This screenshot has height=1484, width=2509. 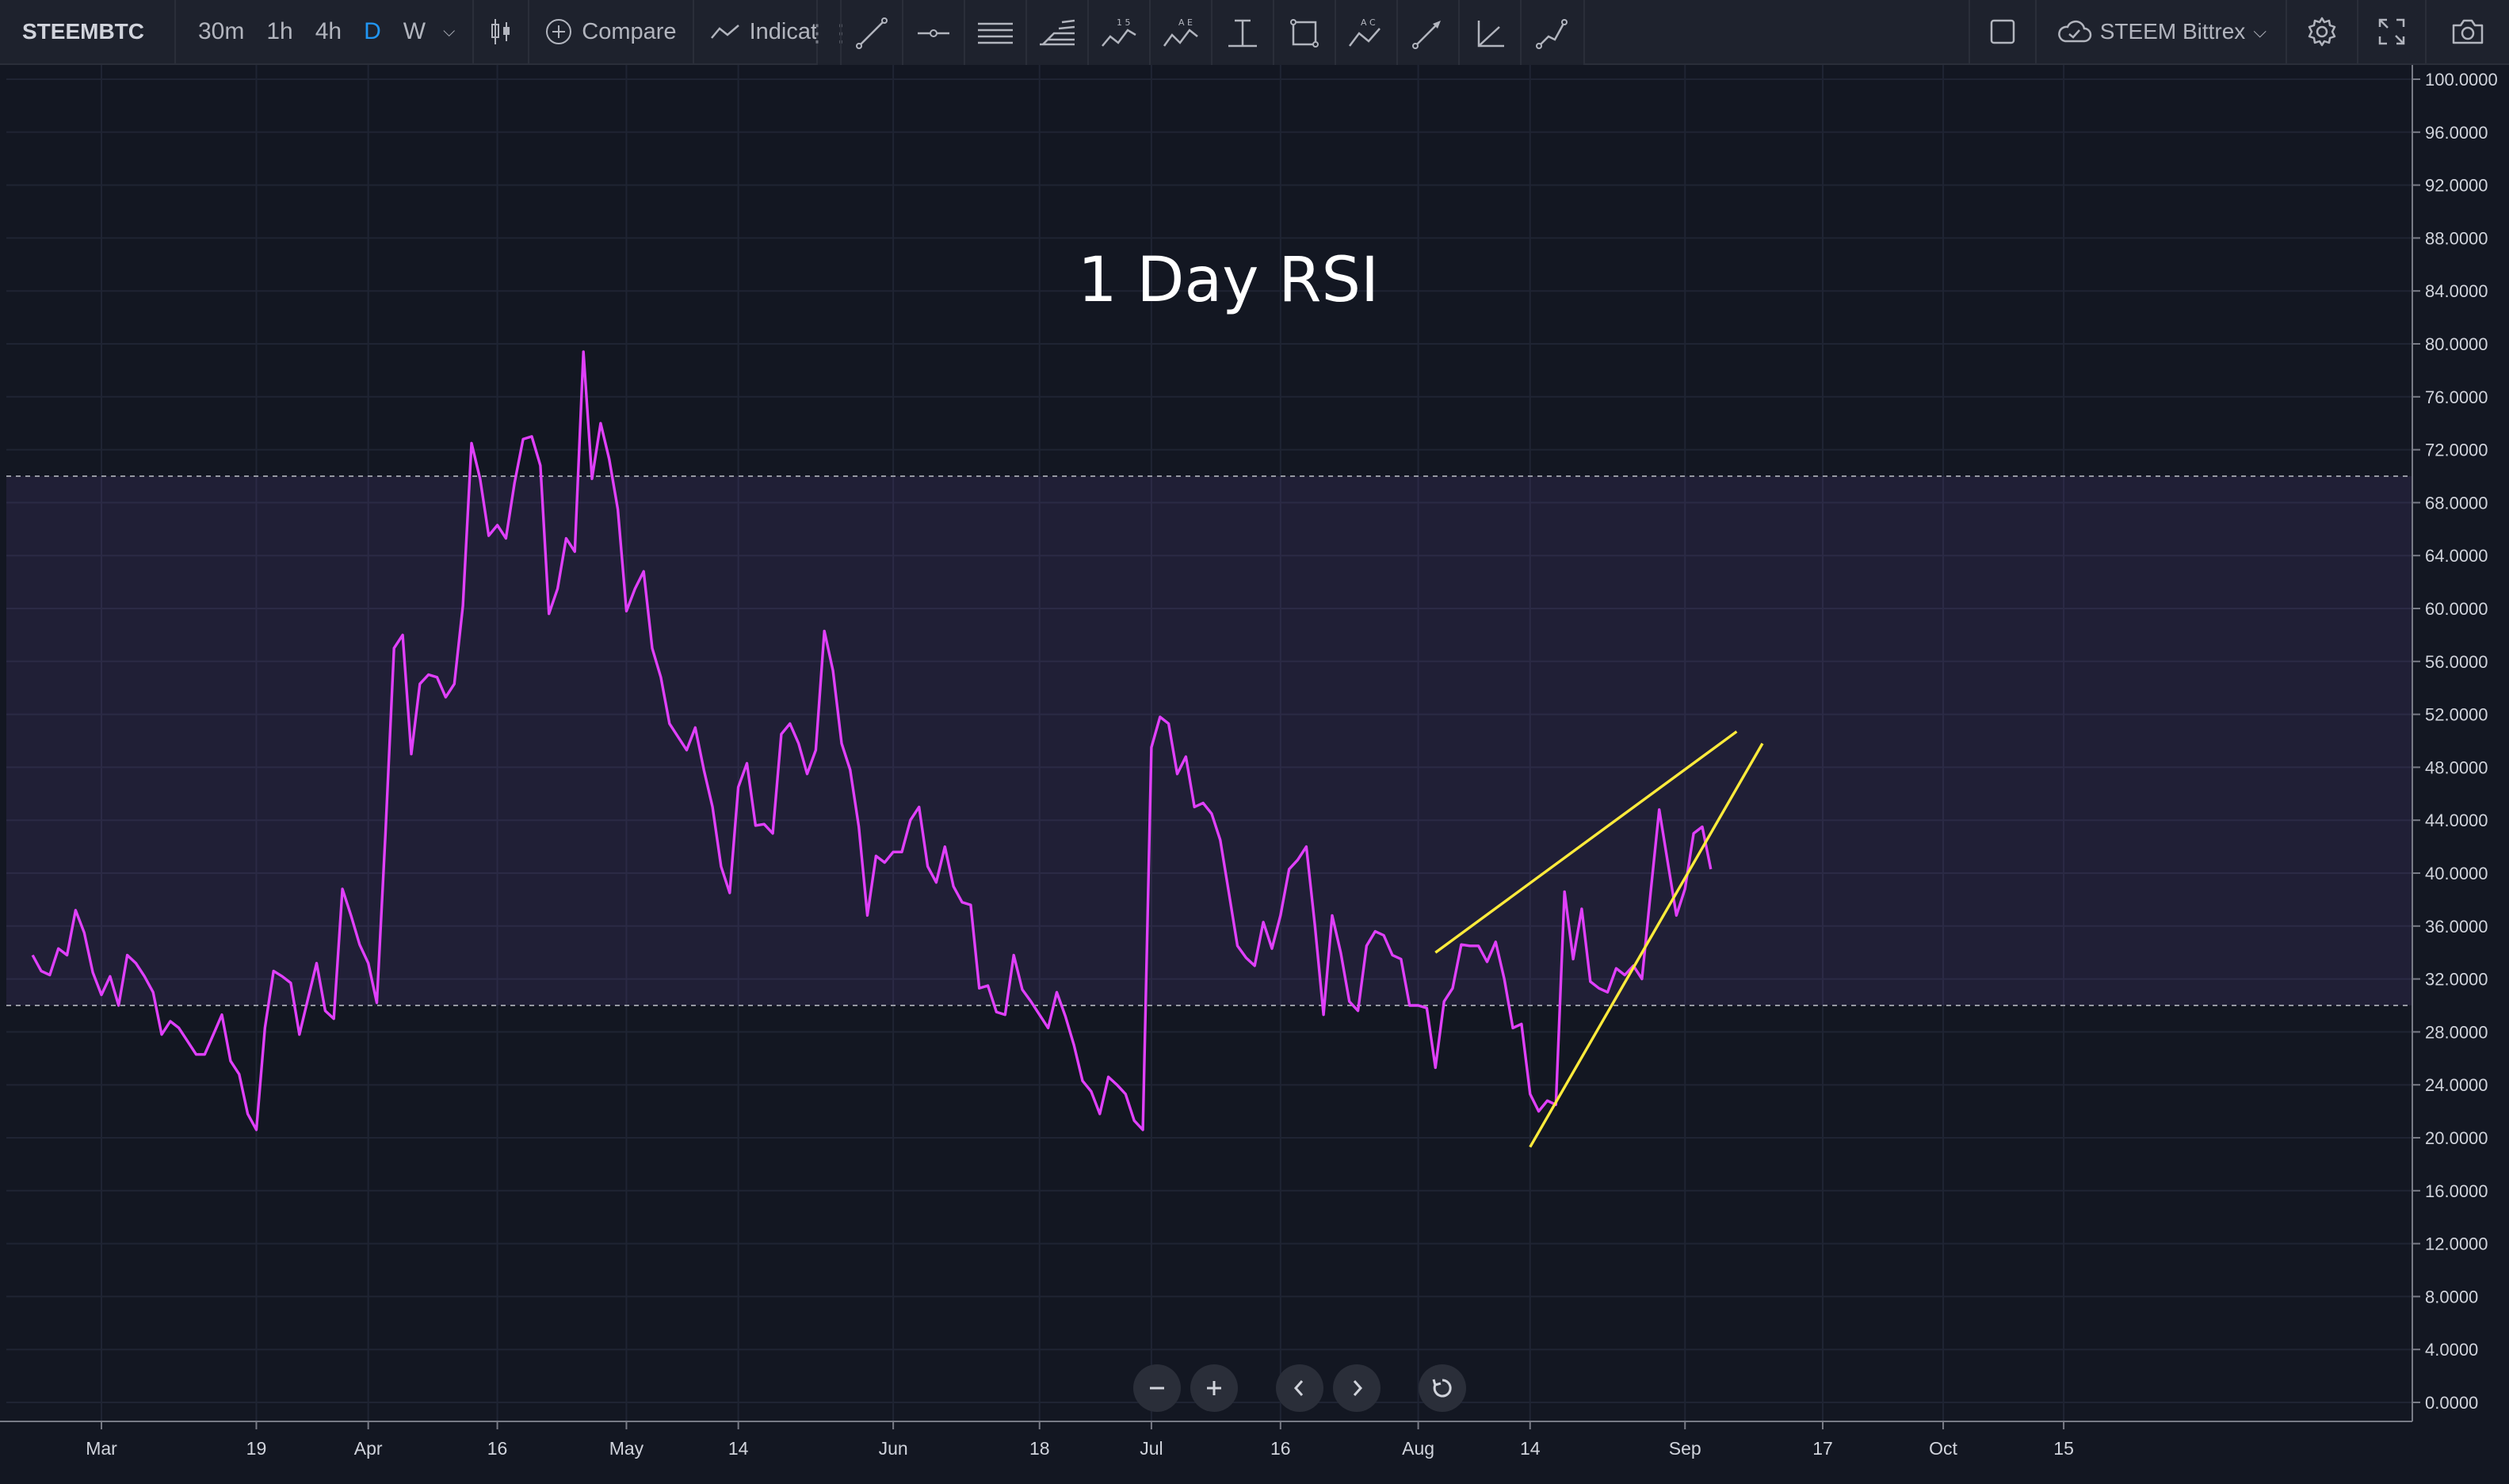 What do you see at coordinates (2456, 556) in the screenshot?
I see `y-tick-label: 64.0000` at bounding box center [2456, 556].